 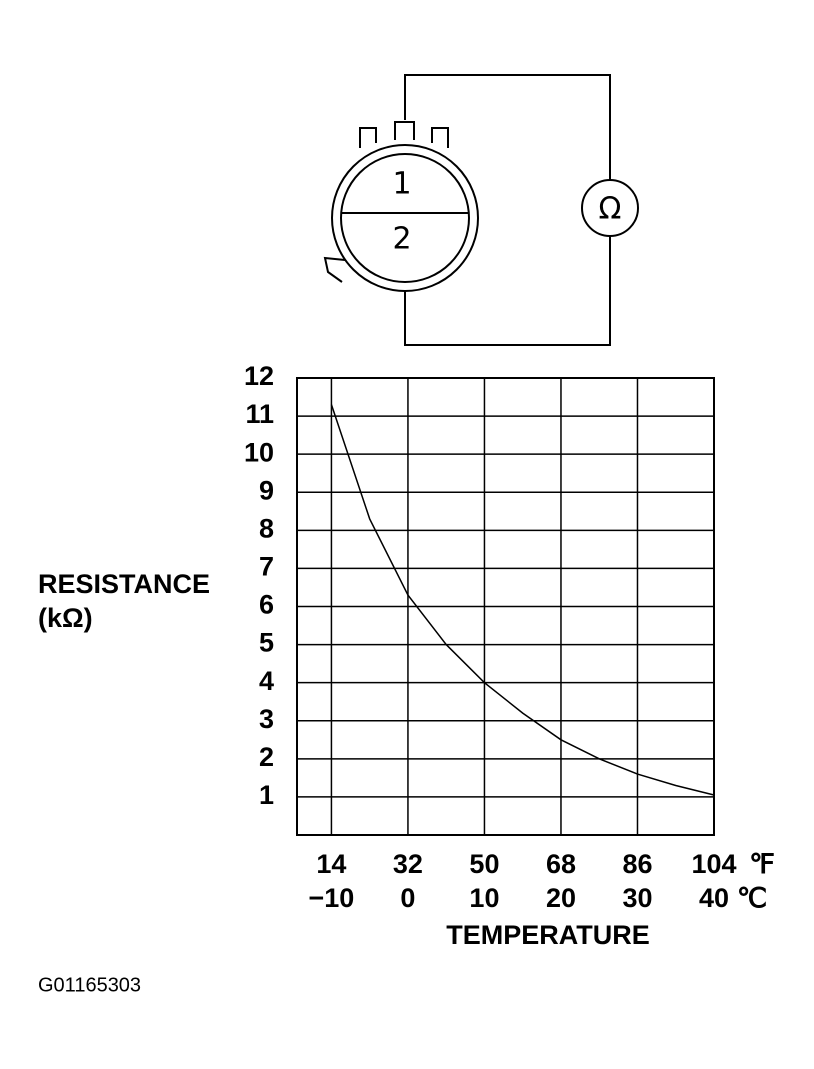 I want to click on pin-label: 1, so click(x=401, y=184).